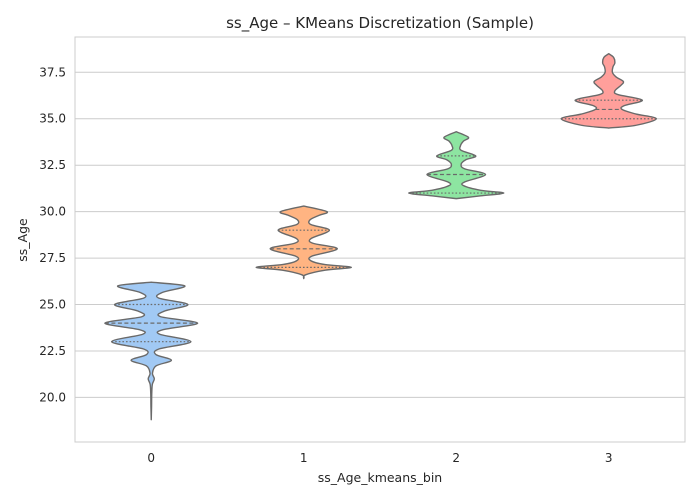  I want to click on y-tick-label: 25.0, so click(52, 305).